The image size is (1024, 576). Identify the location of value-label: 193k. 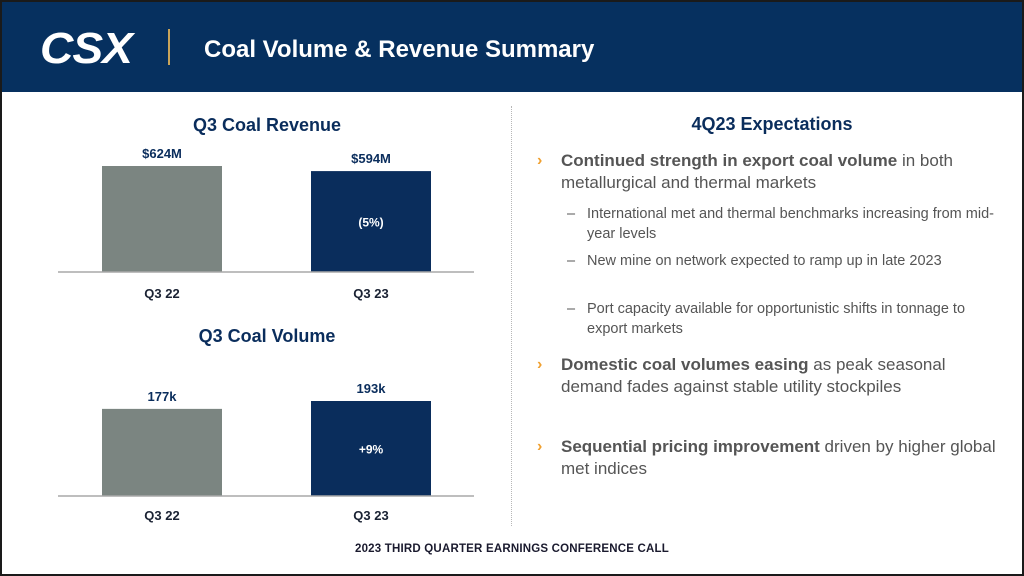
(372, 388).